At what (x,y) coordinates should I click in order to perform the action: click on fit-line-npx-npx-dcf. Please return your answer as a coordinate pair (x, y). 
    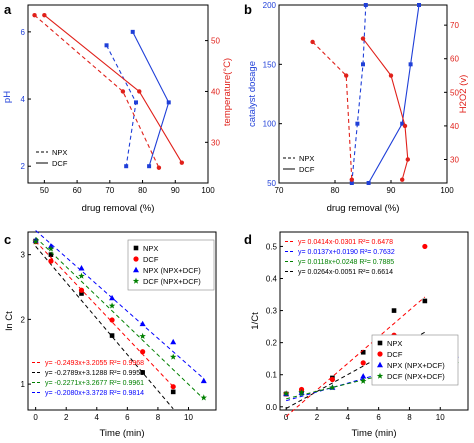
    Looking at the image, I should click on (120, 304).